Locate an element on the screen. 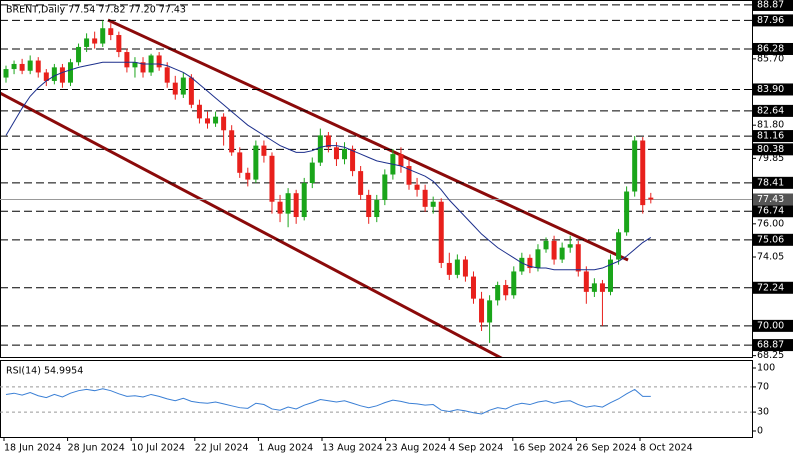 The height and width of the screenshot is (459, 793). rsi-tick-label: 30 is located at coordinates (763, 412).